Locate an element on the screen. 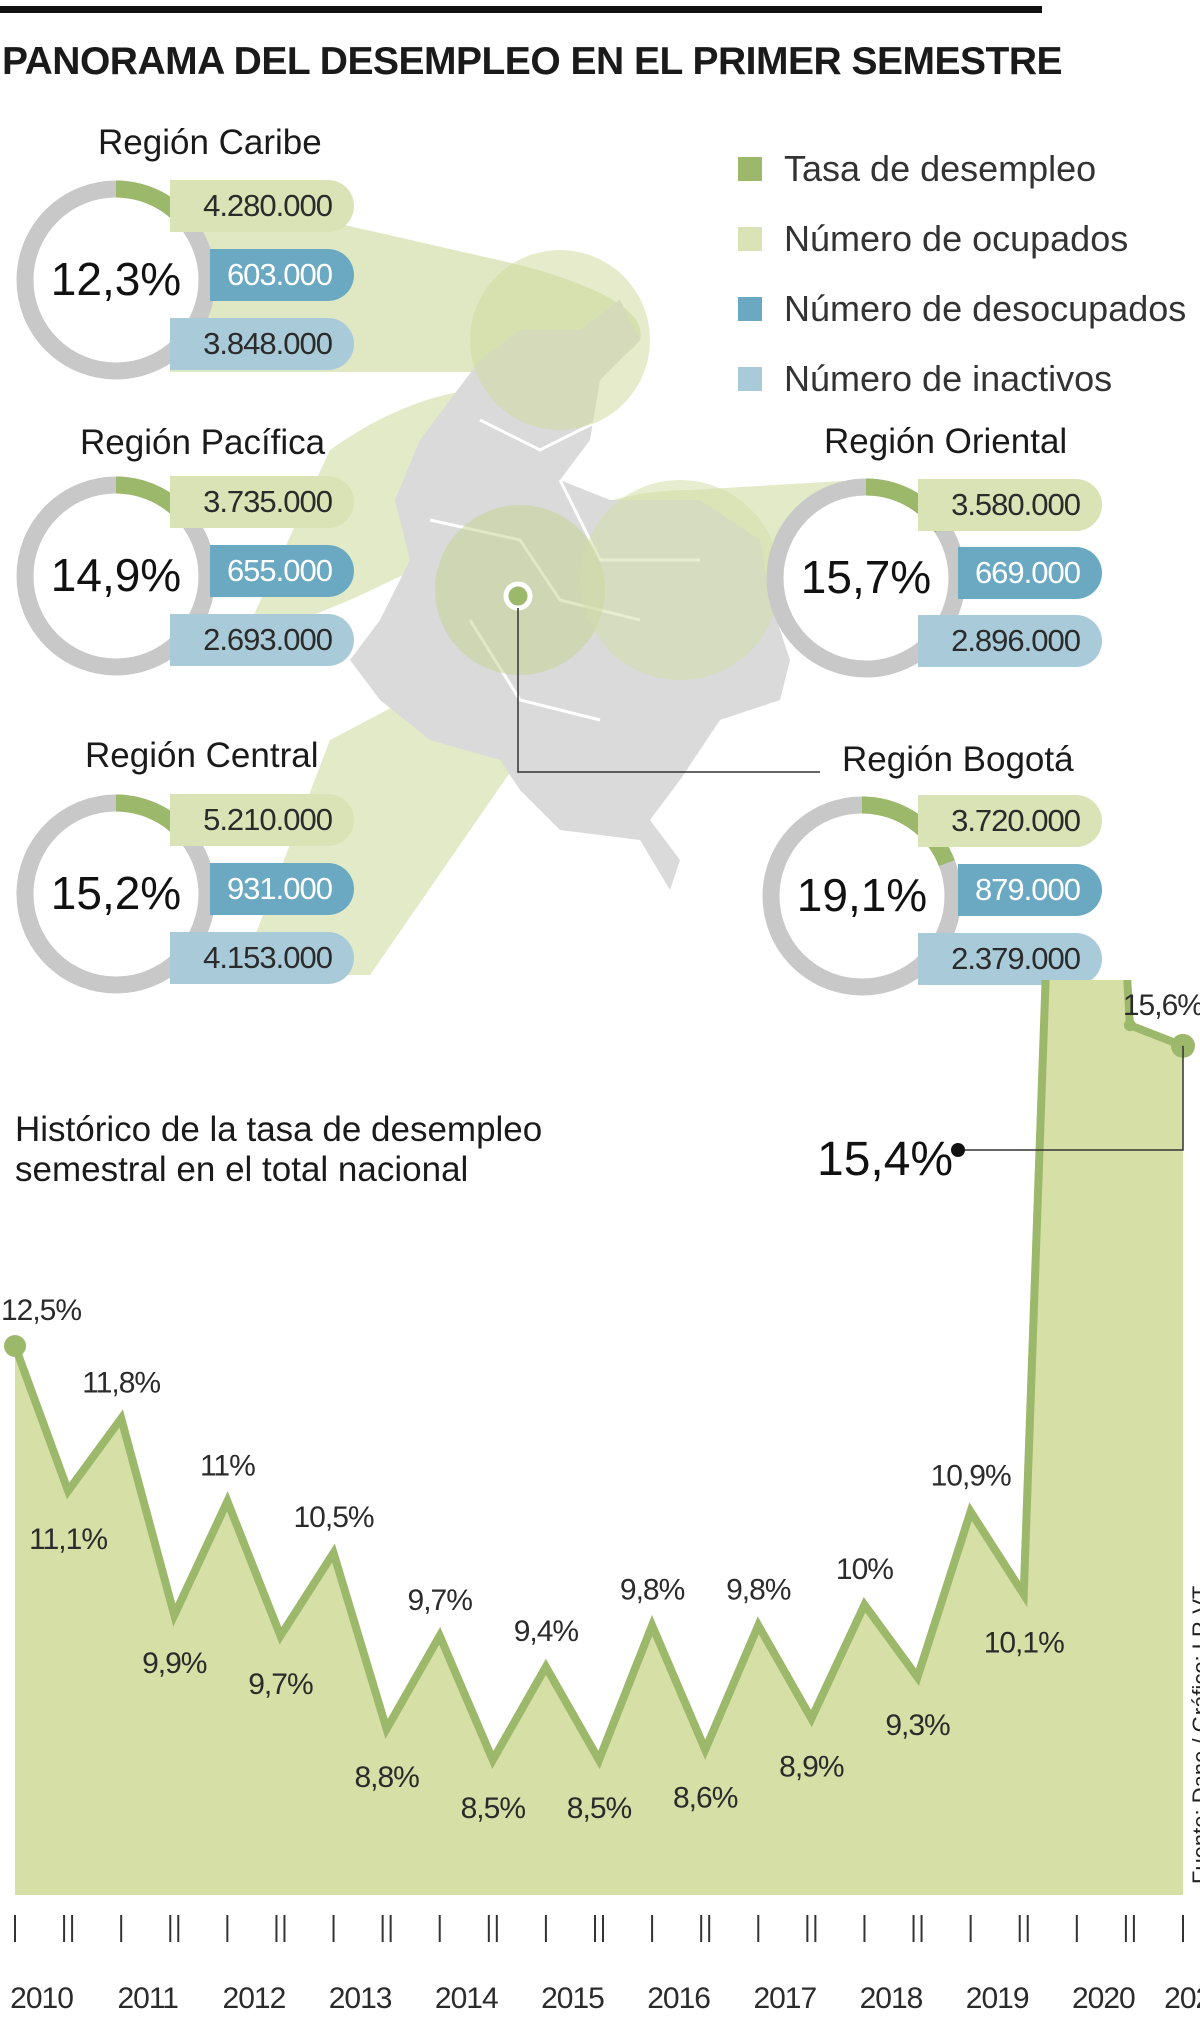  caribe-rate: 12,3% is located at coordinates (116, 279).